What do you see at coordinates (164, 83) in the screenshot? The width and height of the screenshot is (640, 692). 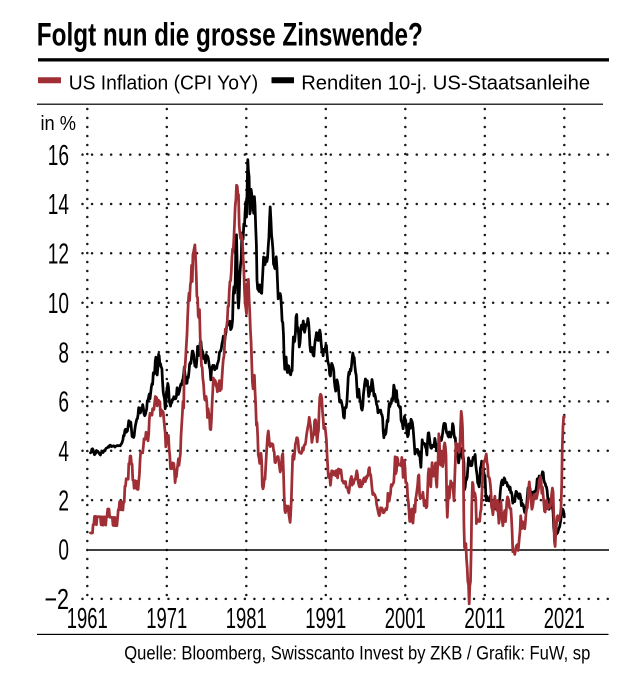 I see `svg-text: US Inflation (CPI YoY)` at bounding box center [164, 83].